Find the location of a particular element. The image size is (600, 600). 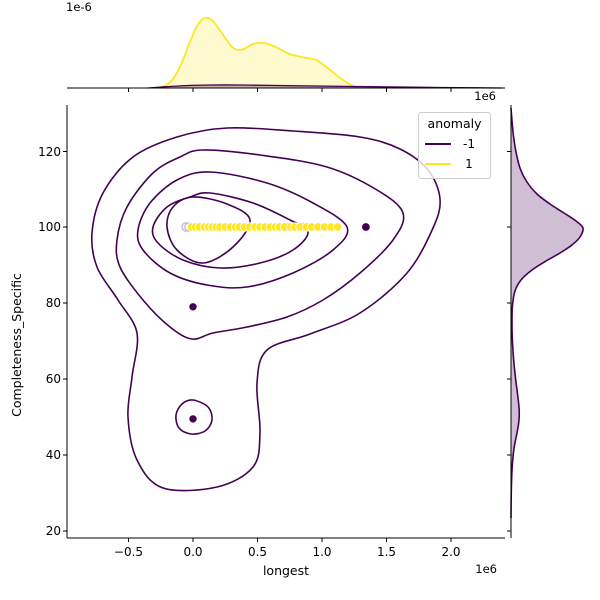

top-kde-pos-fill is located at coordinates (258, 52).